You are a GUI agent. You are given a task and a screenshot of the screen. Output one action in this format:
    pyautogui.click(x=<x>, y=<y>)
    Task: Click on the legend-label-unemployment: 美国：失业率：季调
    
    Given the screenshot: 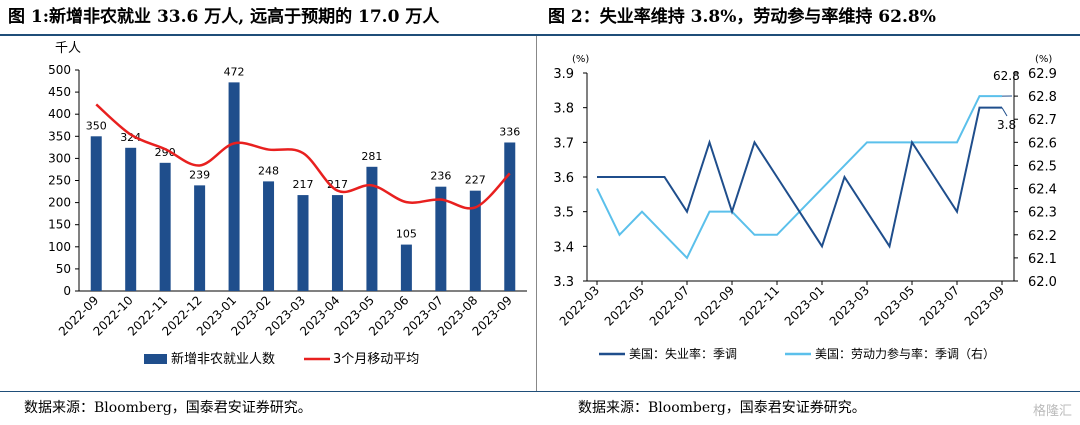 What is the action you would take?
    pyautogui.click(x=683, y=353)
    